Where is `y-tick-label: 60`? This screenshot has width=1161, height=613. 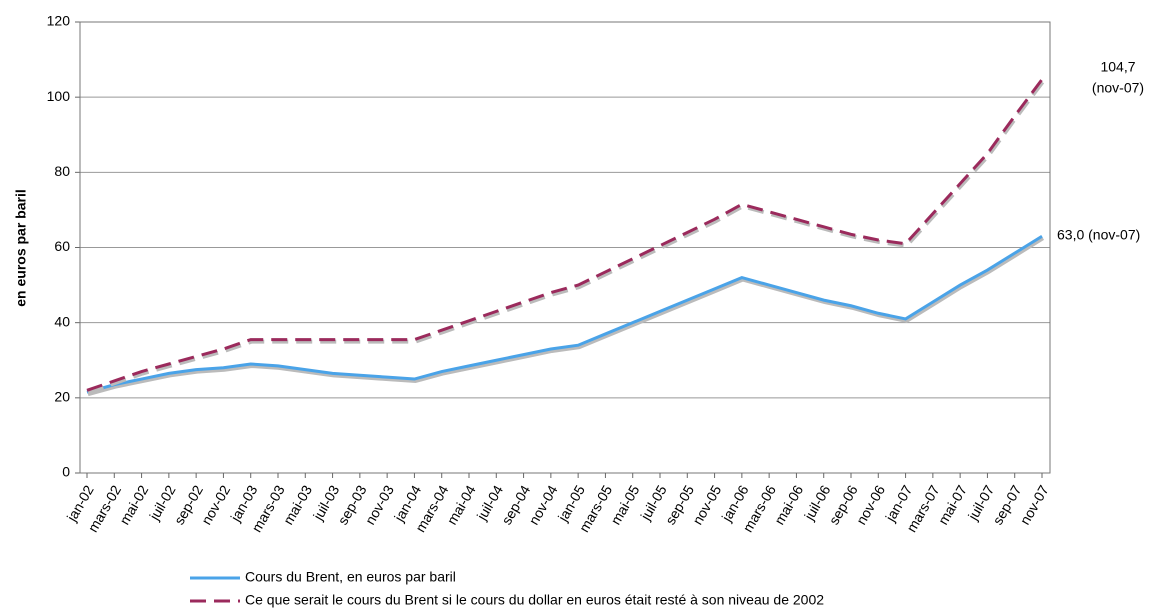
y-tick-label: 60 is located at coordinates (62, 246).